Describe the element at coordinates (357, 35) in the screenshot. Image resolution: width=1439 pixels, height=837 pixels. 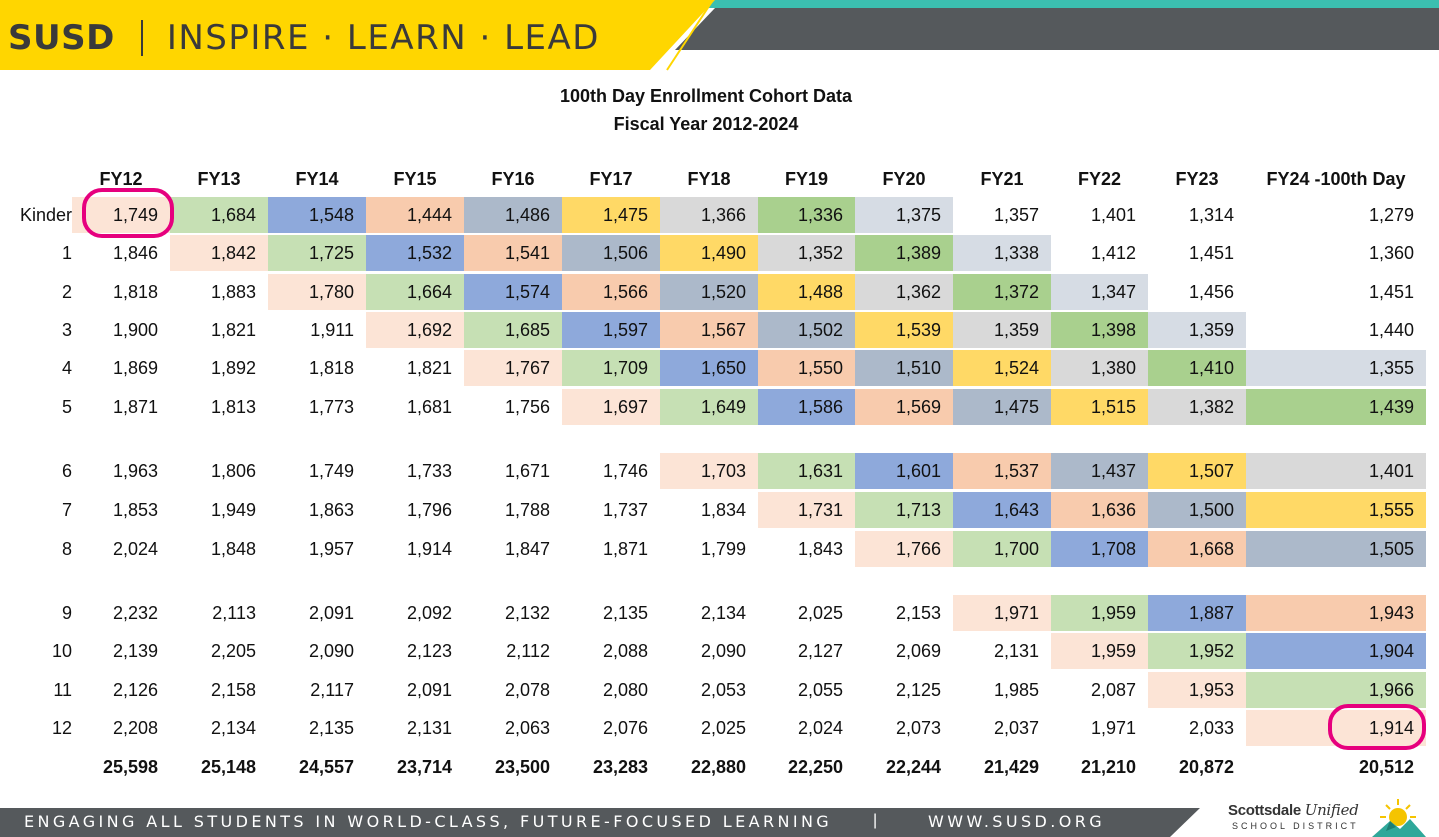
I see `header-yellow-band` at that location.